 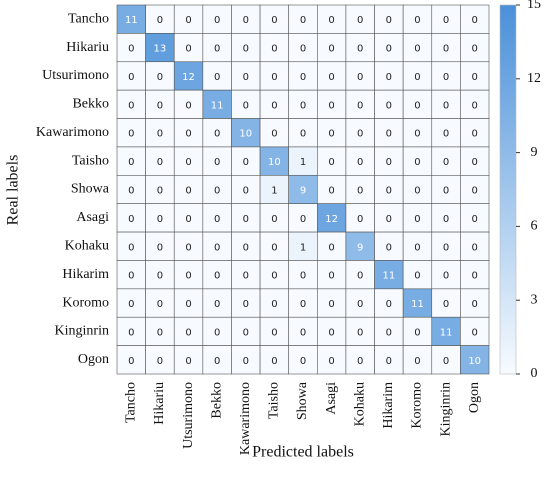 What do you see at coordinates (93, 359) in the screenshot?
I see `y-tick-label: Ogon` at bounding box center [93, 359].